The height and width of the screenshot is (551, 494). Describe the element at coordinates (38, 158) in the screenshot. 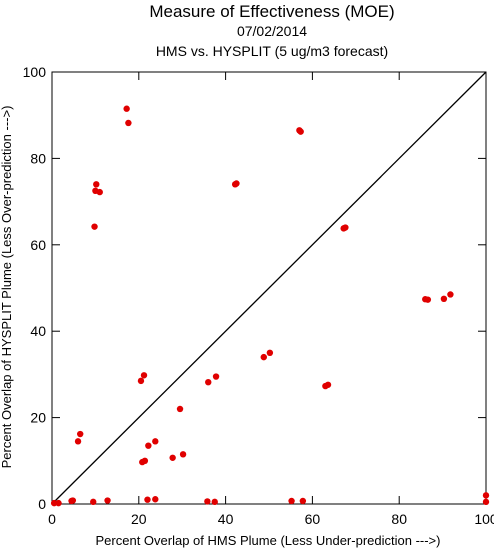

I see `y-tick-label: 80` at that location.